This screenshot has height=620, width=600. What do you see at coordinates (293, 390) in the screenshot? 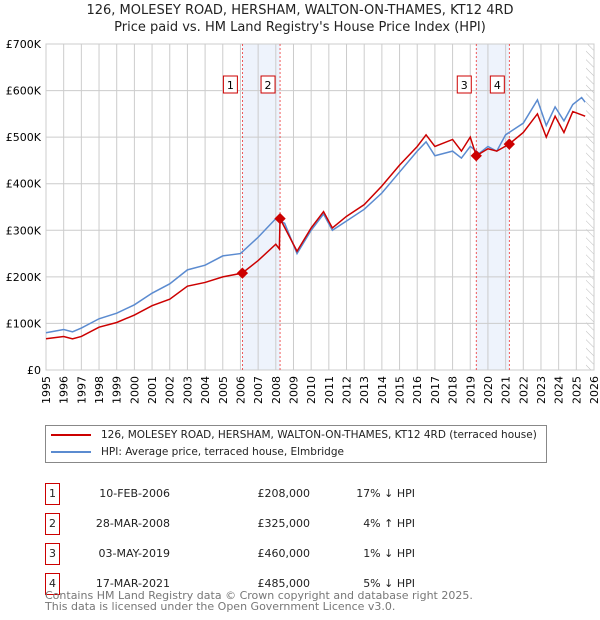
I see `x-tick-label: 2009` at bounding box center [293, 390].